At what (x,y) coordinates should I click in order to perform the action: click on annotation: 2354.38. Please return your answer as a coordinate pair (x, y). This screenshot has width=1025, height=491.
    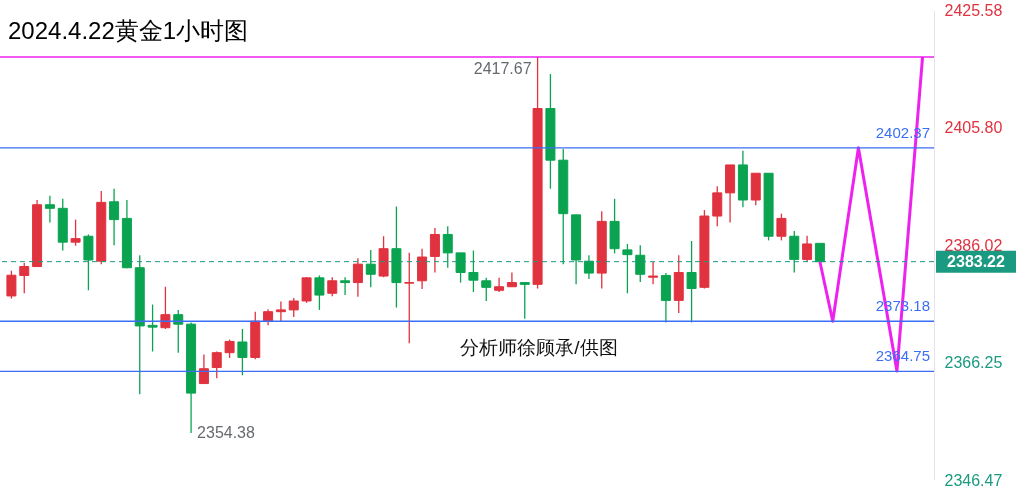
    Looking at the image, I should click on (226, 433).